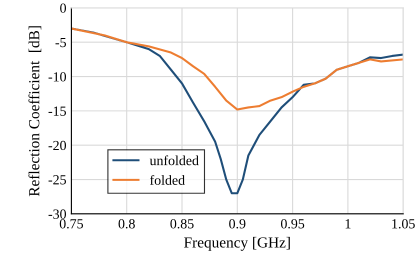 The height and width of the screenshot is (264, 420). What do you see at coordinates (57, 214) in the screenshot?
I see `y-tick-label: -30` at bounding box center [57, 214].